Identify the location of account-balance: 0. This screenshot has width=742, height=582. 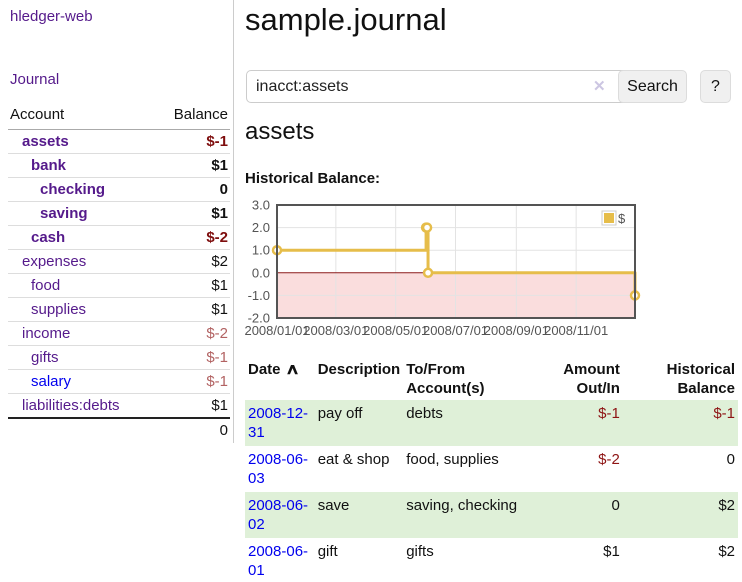
(192, 189).